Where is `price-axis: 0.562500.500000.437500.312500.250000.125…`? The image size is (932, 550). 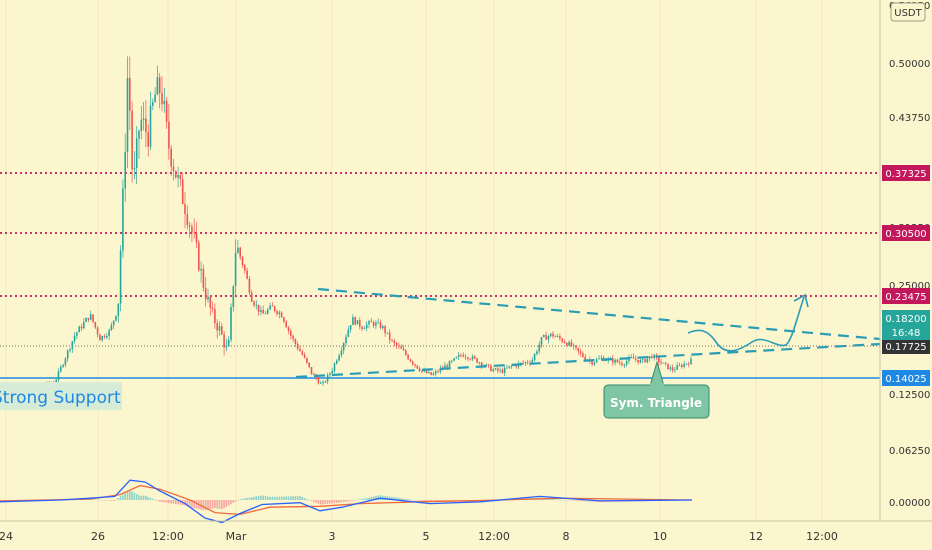
price-axis: 0.562500.500000.437500.312500.250000.125… is located at coordinates (905, 260).